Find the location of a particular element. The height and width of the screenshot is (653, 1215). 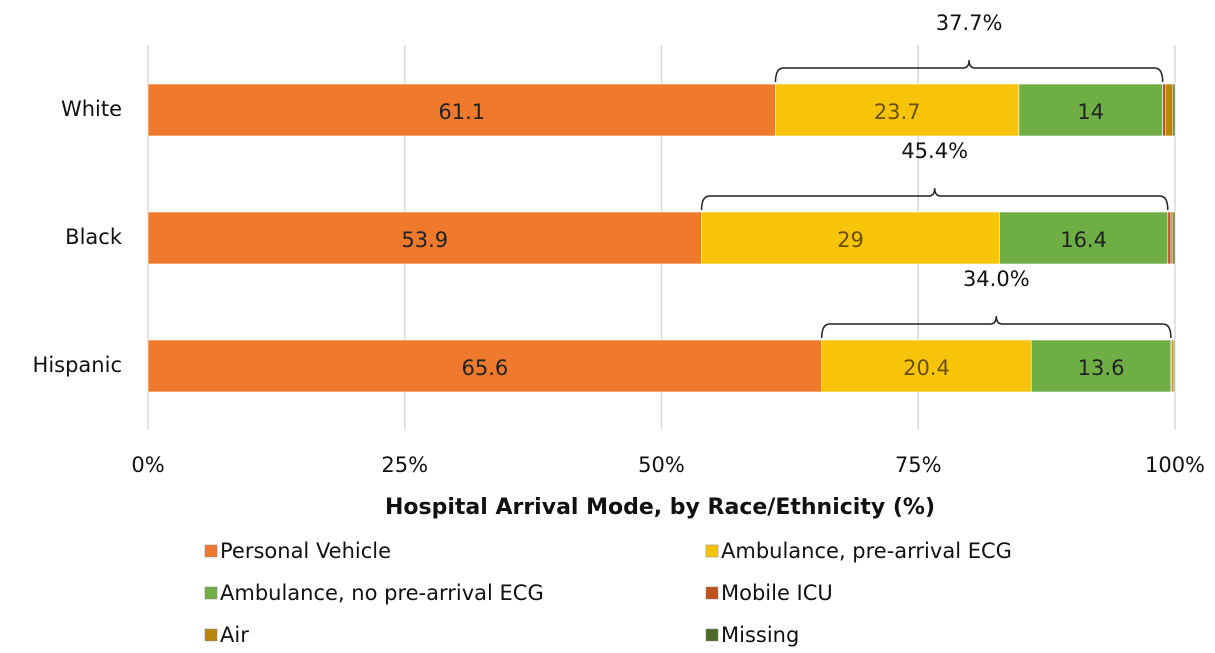

legend-label: Air is located at coordinates (234, 635).